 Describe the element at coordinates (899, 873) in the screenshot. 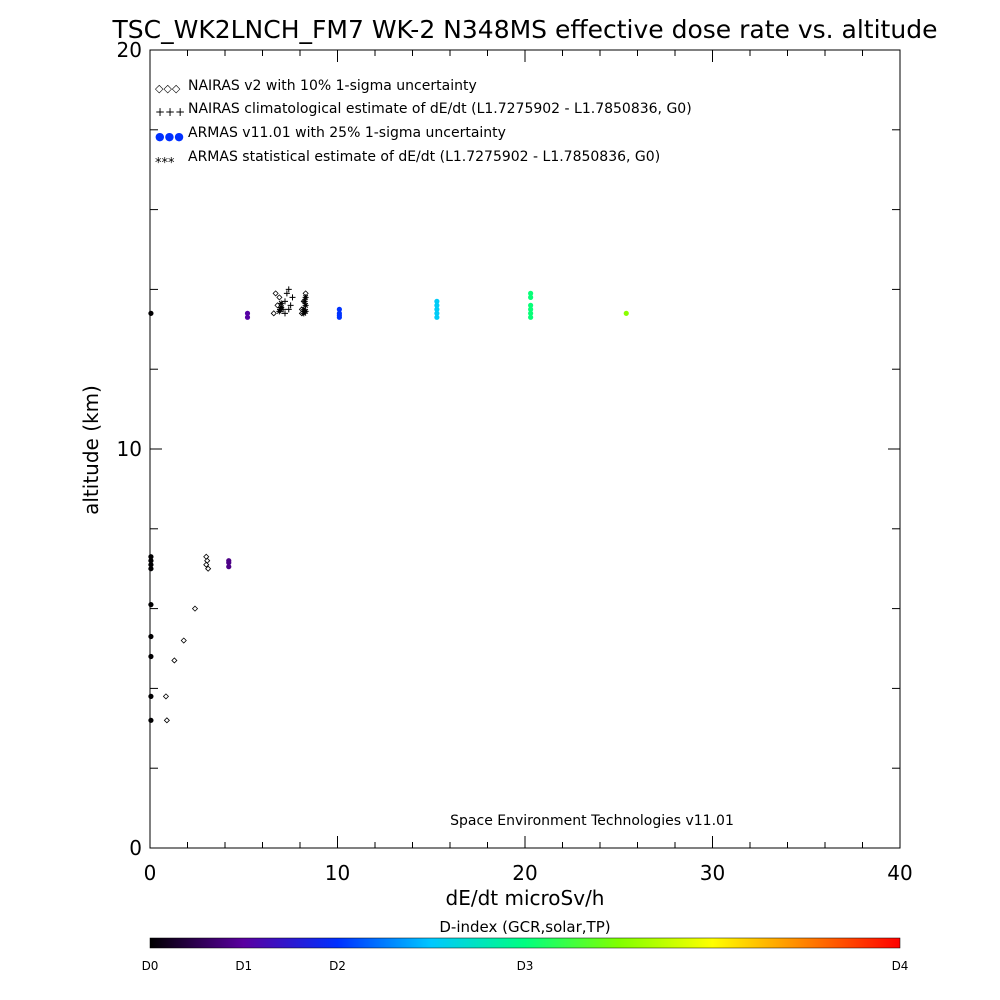

I see `x-tick-label: 40` at that location.